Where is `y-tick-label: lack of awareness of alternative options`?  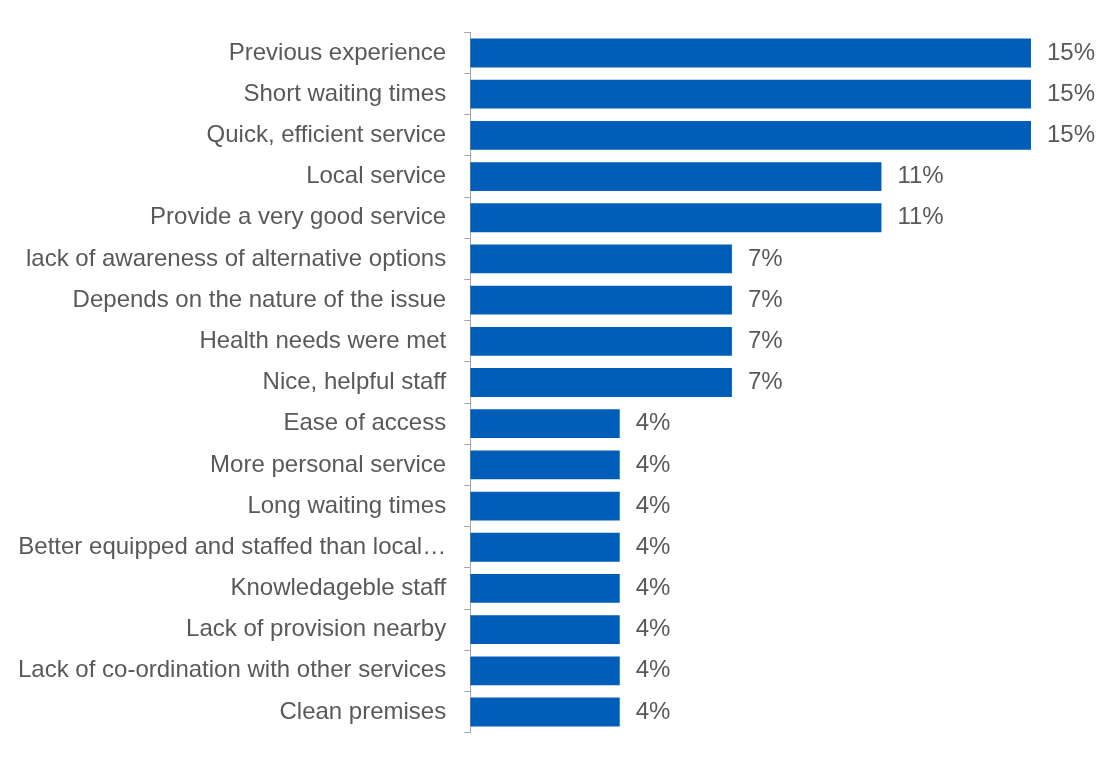 y-tick-label: lack of awareness of alternative options is located at coordinates (236, 257).